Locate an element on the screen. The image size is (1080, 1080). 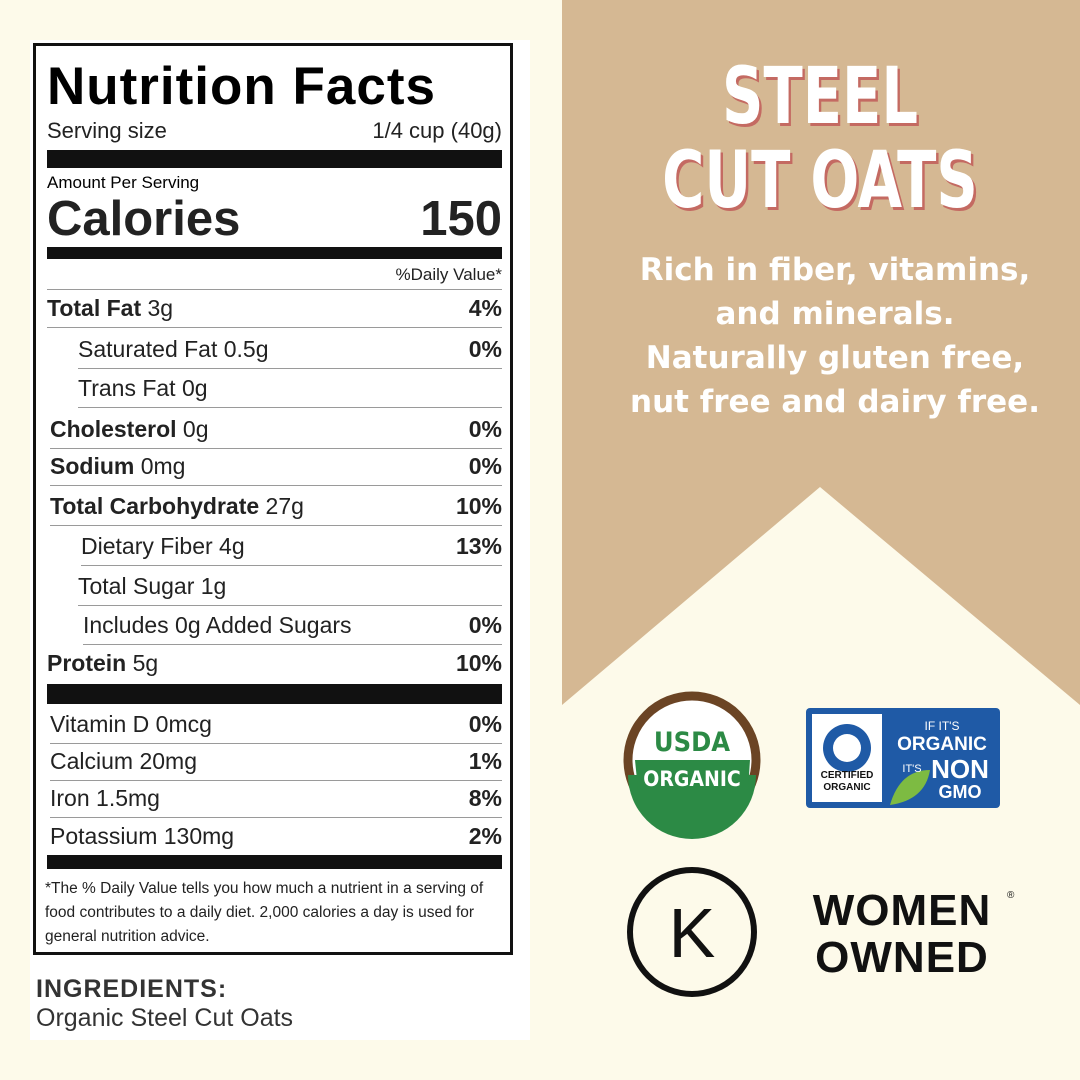
nutrient-row: Total Fat 3g 4% is located at coordinates (274, 309).